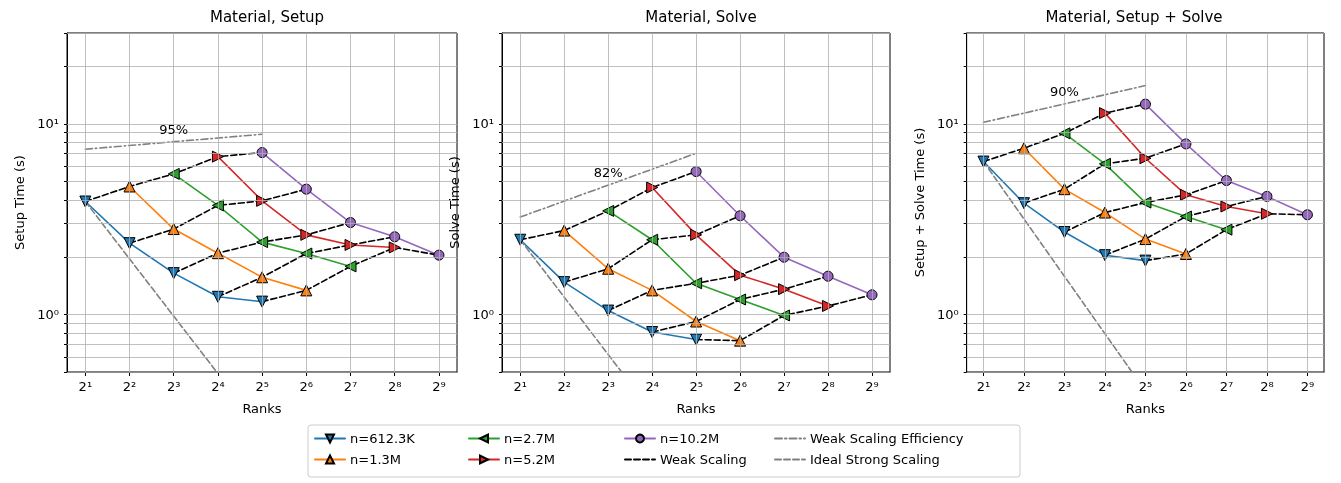 The width and height of the screenshot is (1341, 483). What do you see at coordinates (701, 16) in the screenshot?
I see `chart-title: Material, Solve` at bounding box center [701, 16].